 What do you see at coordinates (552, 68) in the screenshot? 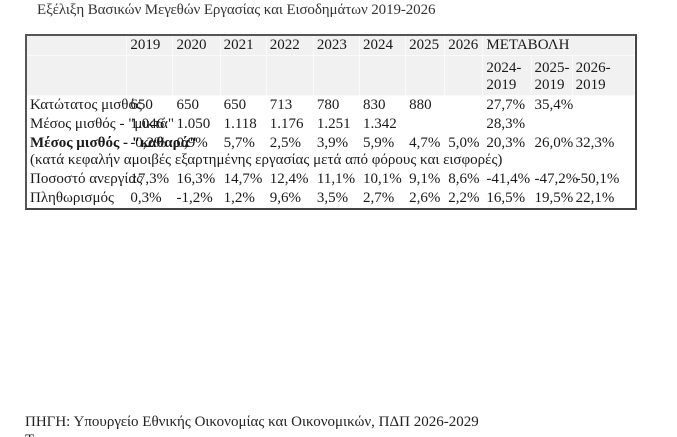
I see `period-line: 2025-` at bounding box center [552, 68].